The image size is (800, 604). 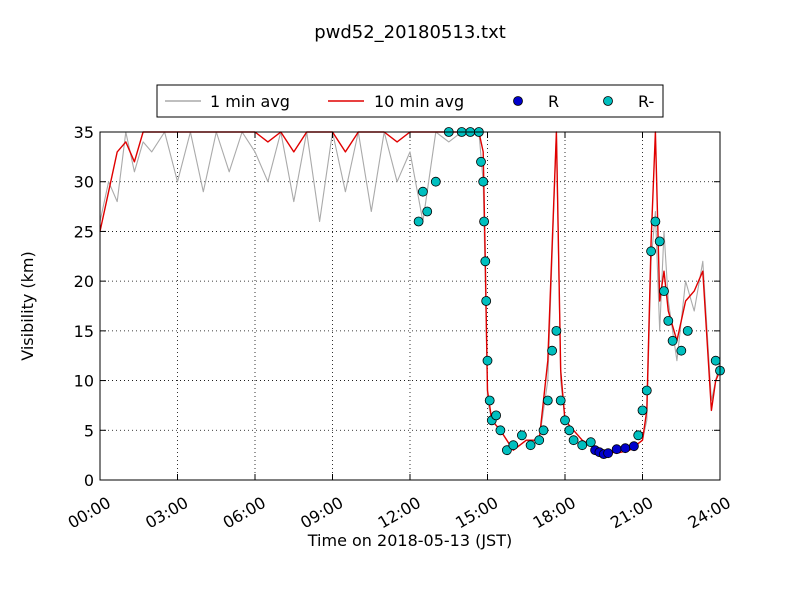 I want to click on x-tick-label: 09:00, so click(x=321, y=513).